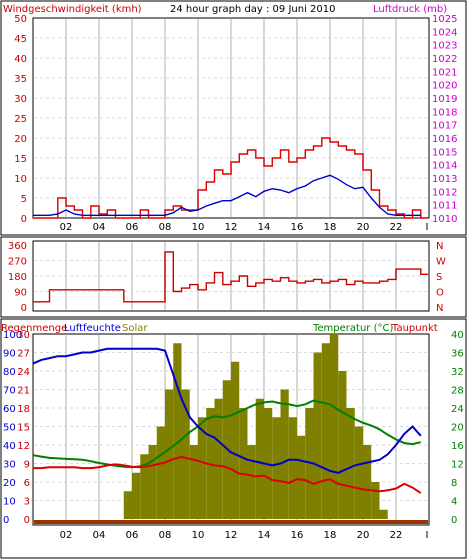 This screenshot has width=467, height=559. What do you see at coordinates (20, 139) in the screenshot?
I see `wind-y-tick-20: 20` at bounding box center [20, 139].